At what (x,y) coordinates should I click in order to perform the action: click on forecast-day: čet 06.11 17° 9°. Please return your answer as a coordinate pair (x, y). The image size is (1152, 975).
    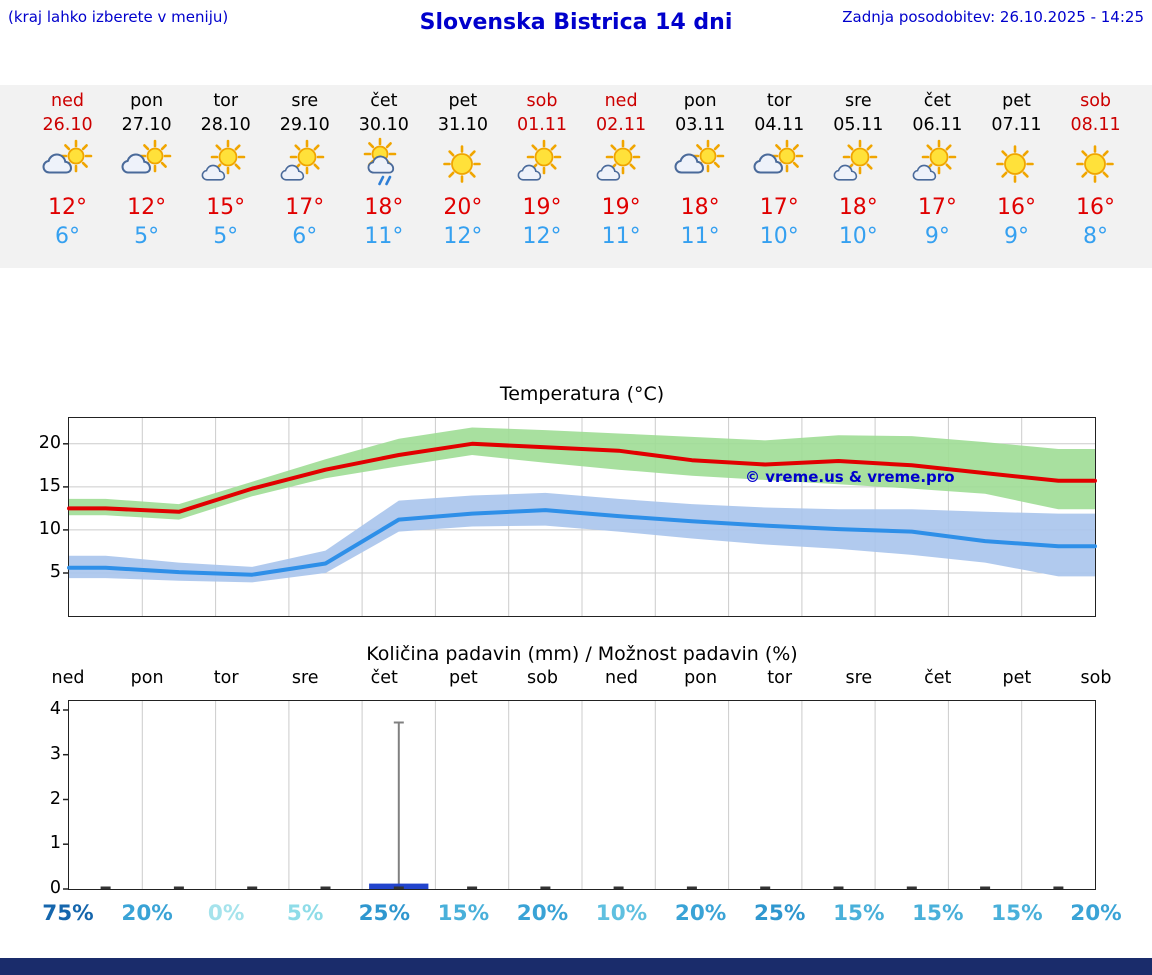
    Looking at the image, I should click on (937, 176).